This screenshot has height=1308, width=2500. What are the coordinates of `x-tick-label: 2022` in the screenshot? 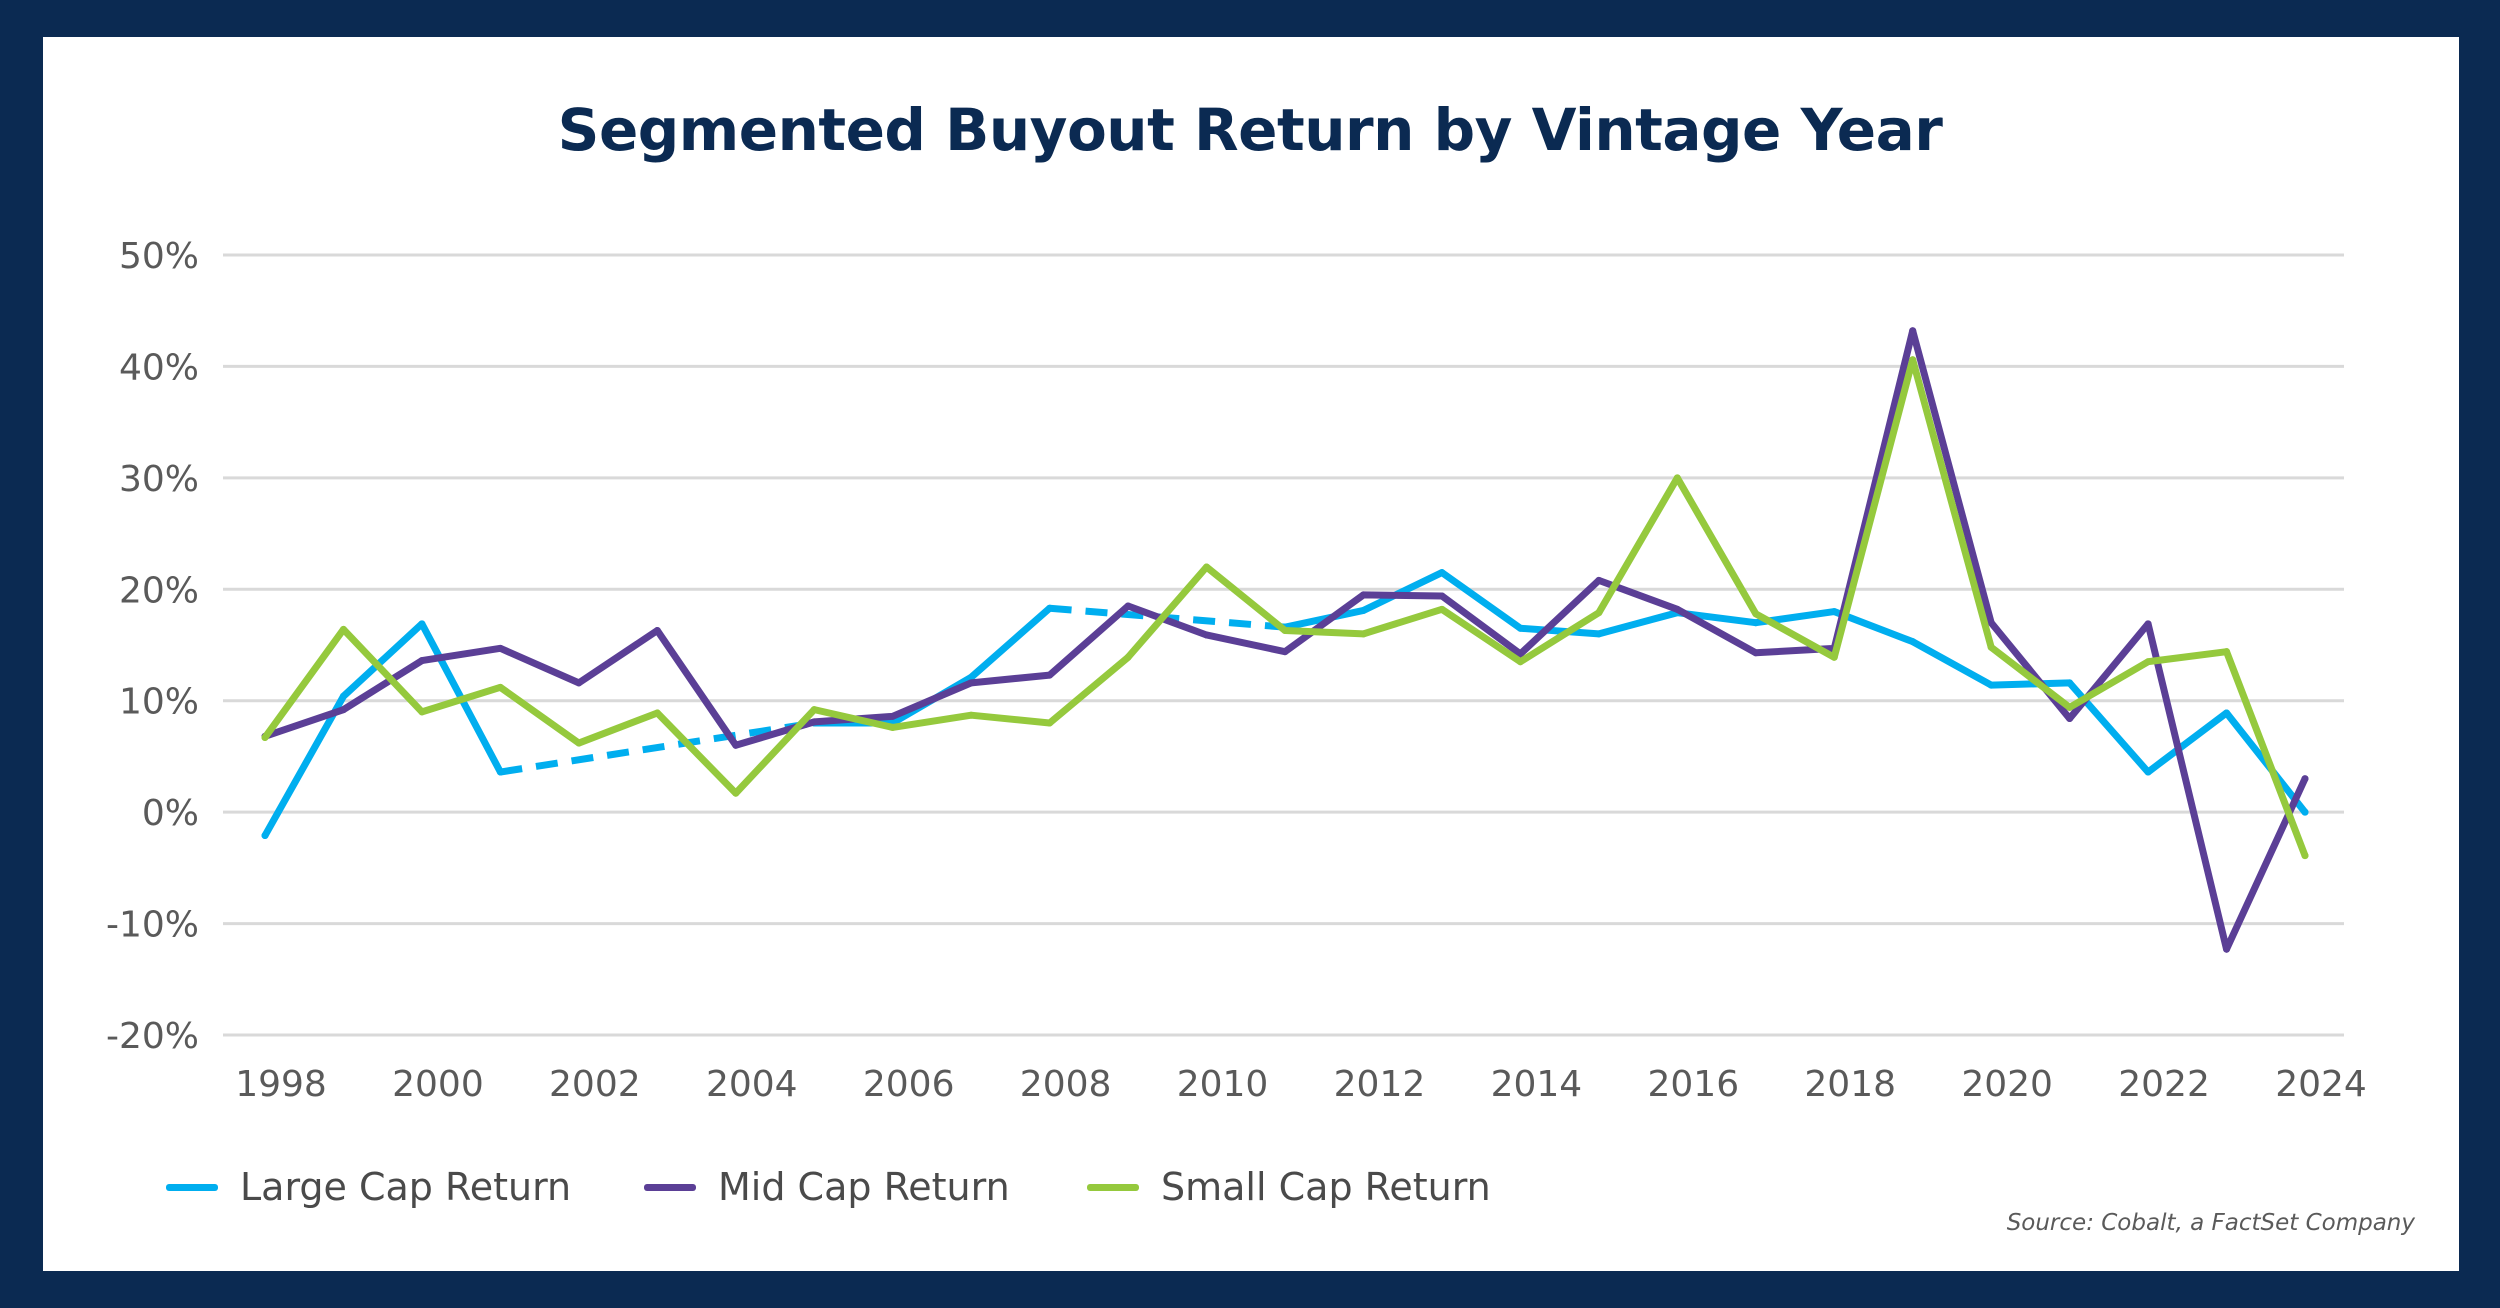 It's located at (2164, 1084).